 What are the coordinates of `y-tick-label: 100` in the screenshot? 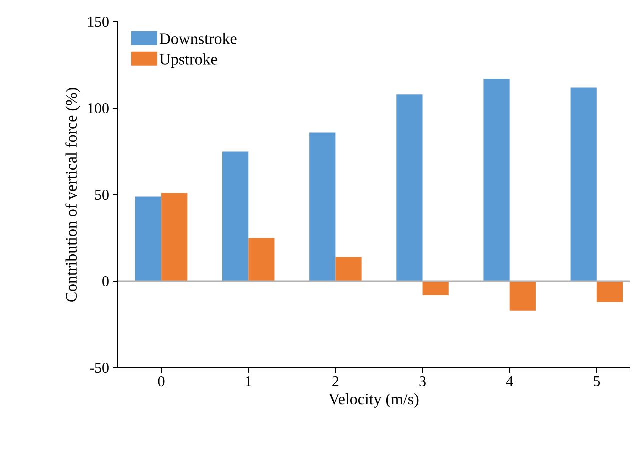 It's located at (98, 108).